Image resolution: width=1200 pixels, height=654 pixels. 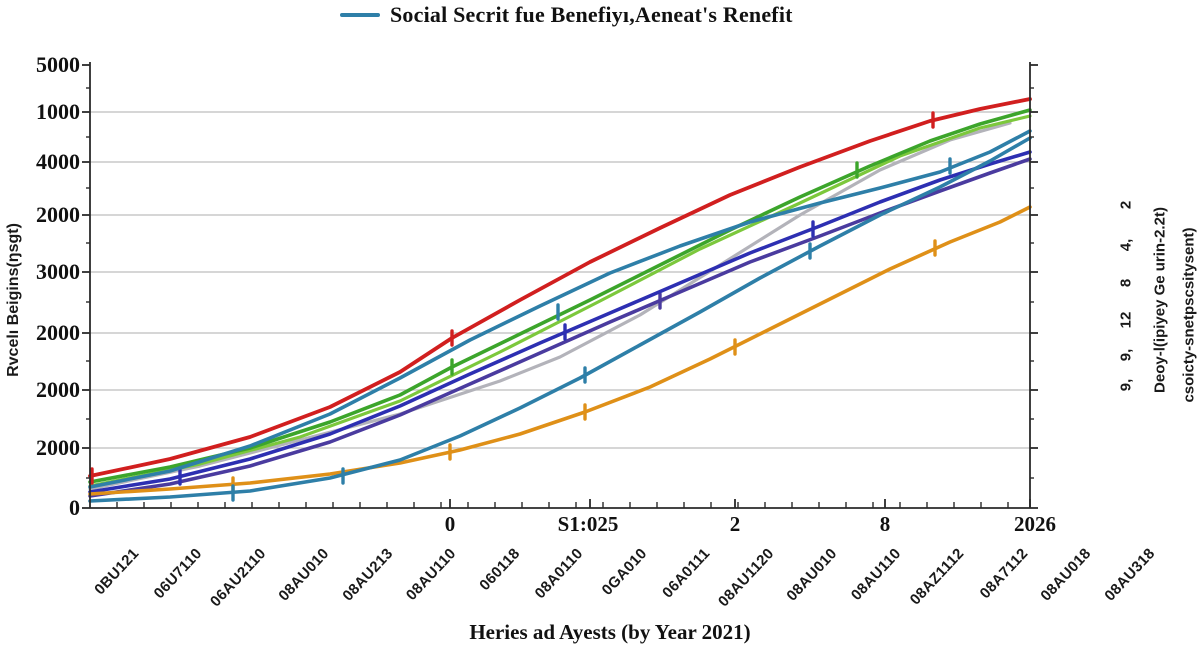 What do you see at coordinates (1189, 315) in the screenshot?
I see `right-axis-title-line-2: csoicty-snetpscsitysent)` at bounding box center [1189, 315].